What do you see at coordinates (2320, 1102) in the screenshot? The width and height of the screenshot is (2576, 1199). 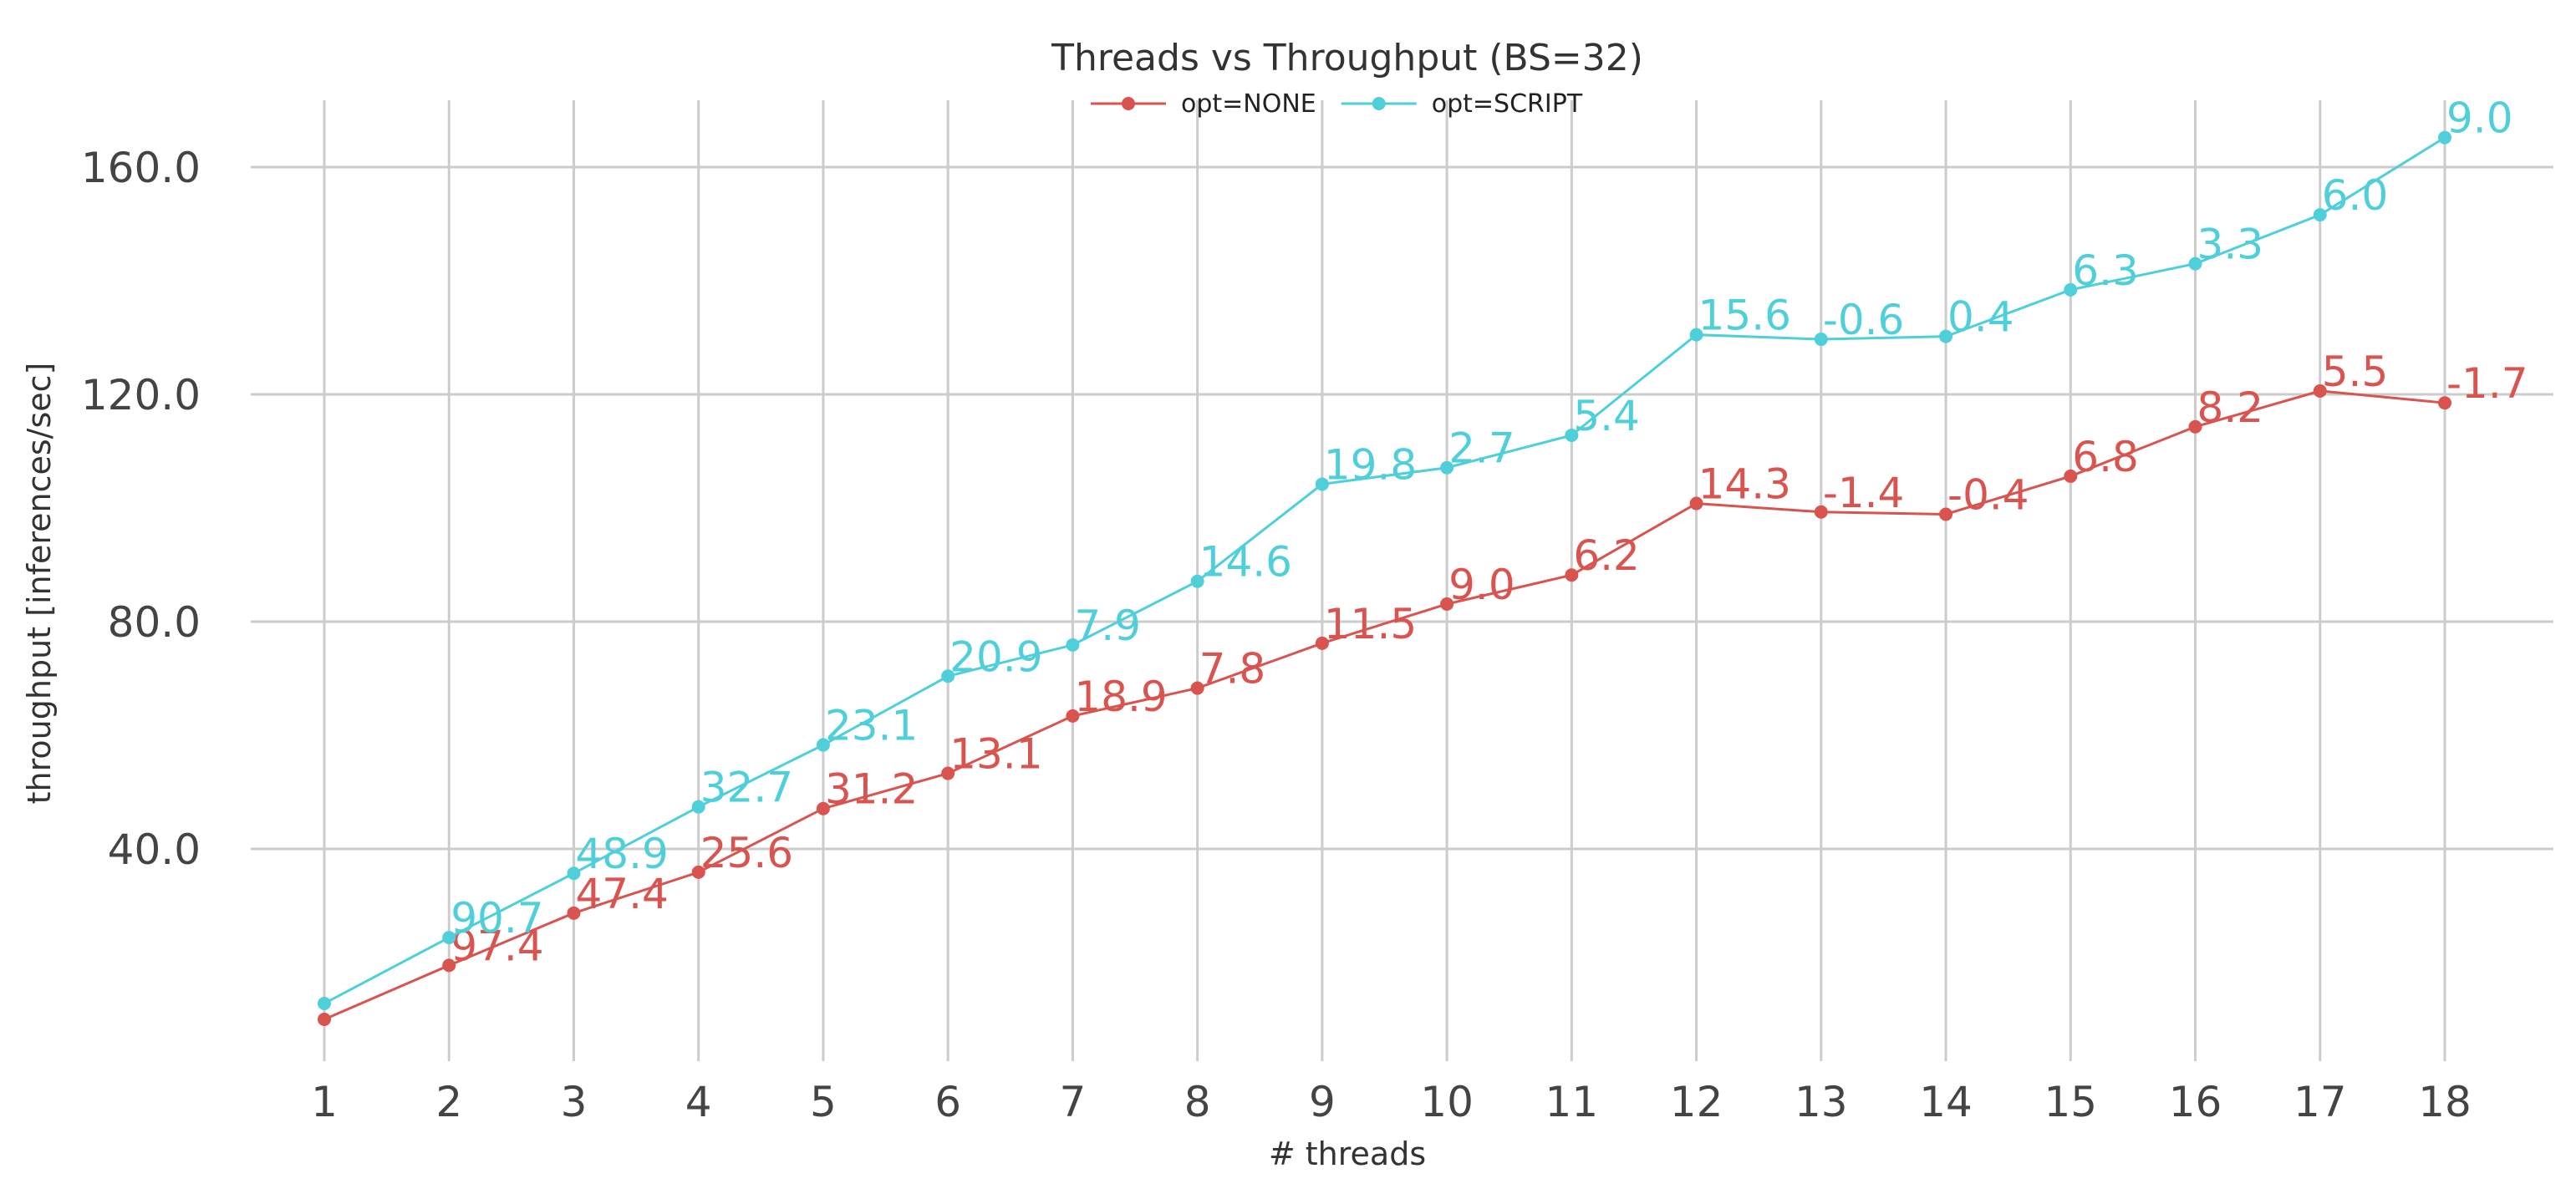 I see `x-tick-label: 17` at bounding box center [2320, 1102].